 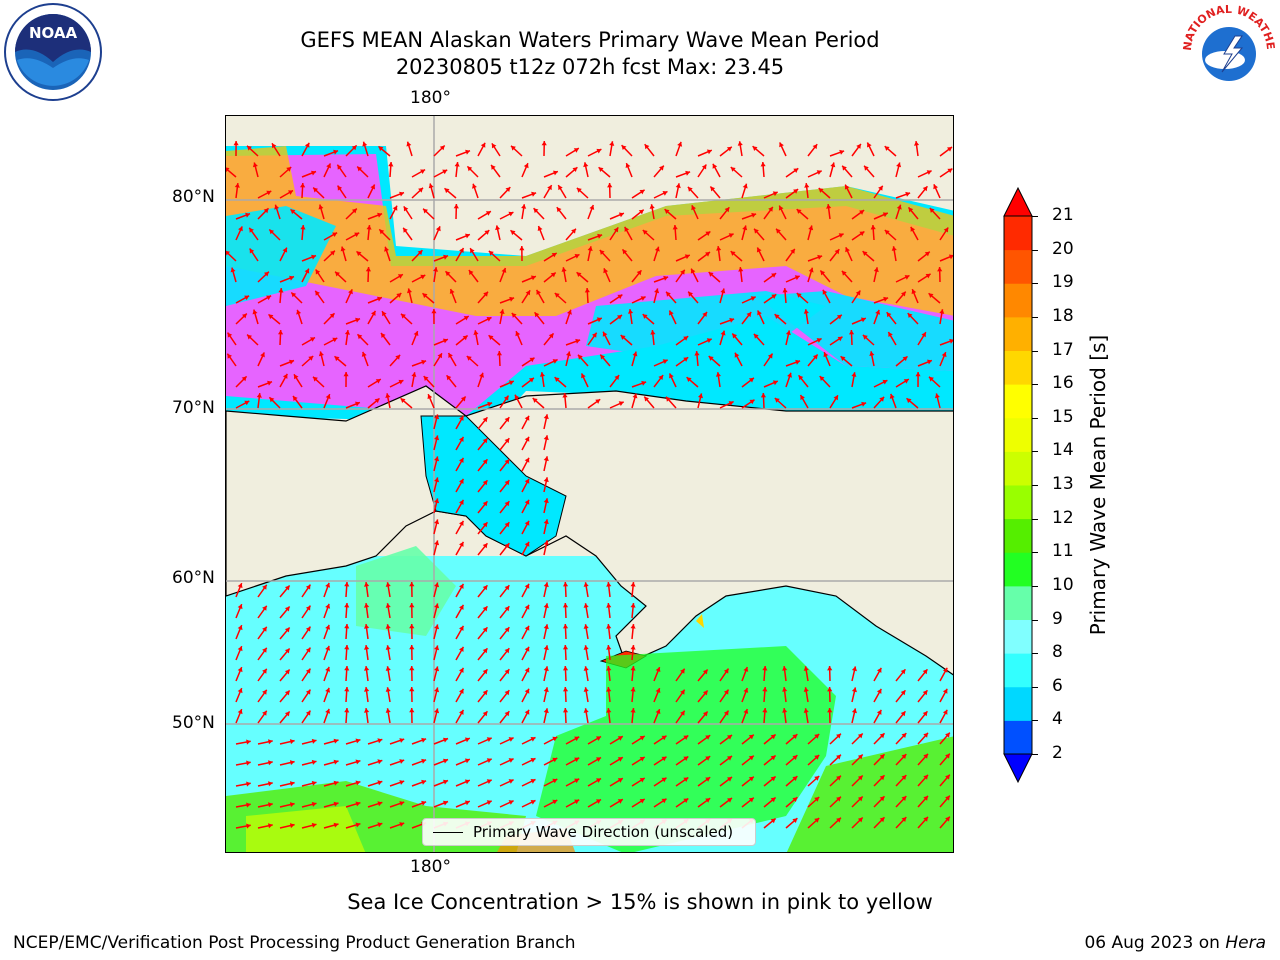 I want to click on colorbar-tick-label: 11, so click(x=1063, y=551).